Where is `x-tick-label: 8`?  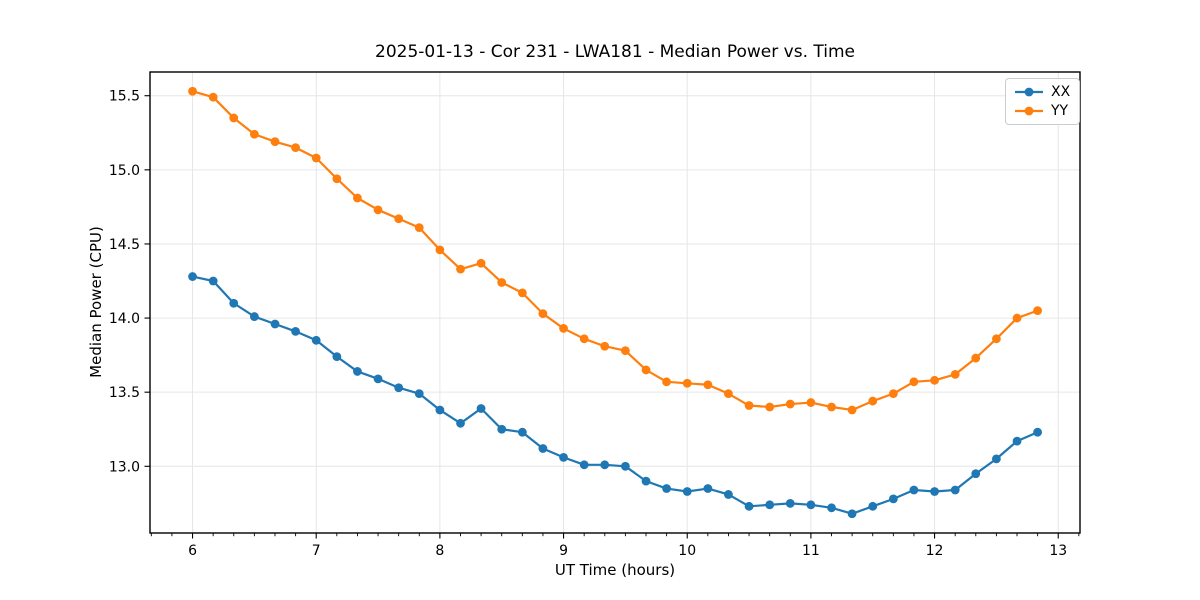
x-tick-label: 8 is located at coordinates (439, 551).